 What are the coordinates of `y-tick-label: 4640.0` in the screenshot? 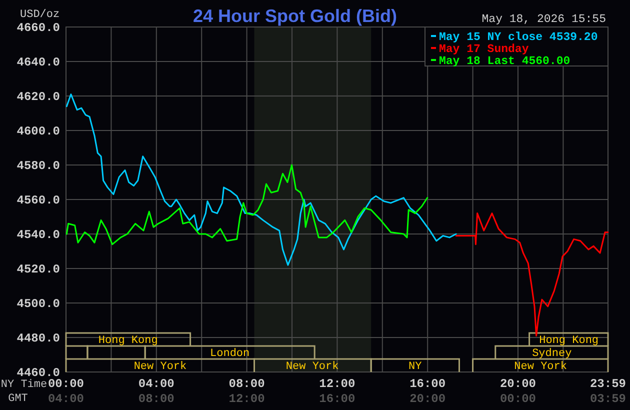 It's located at (38, 63).